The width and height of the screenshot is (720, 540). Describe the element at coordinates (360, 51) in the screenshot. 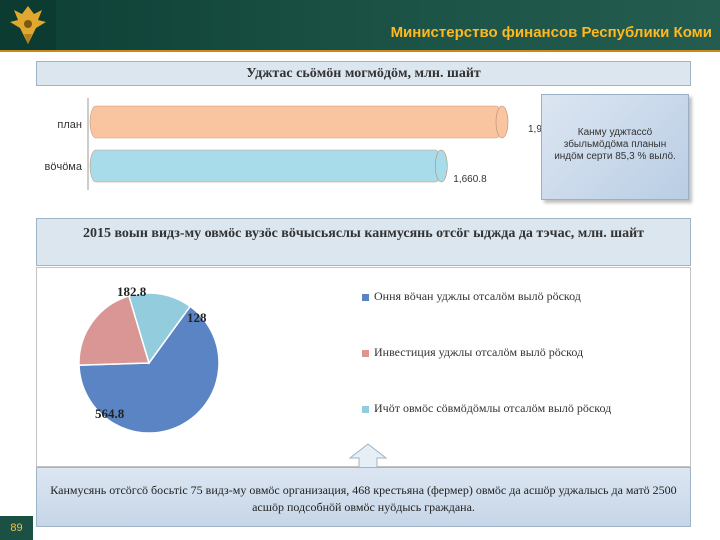

I see `header-divider` at that location.